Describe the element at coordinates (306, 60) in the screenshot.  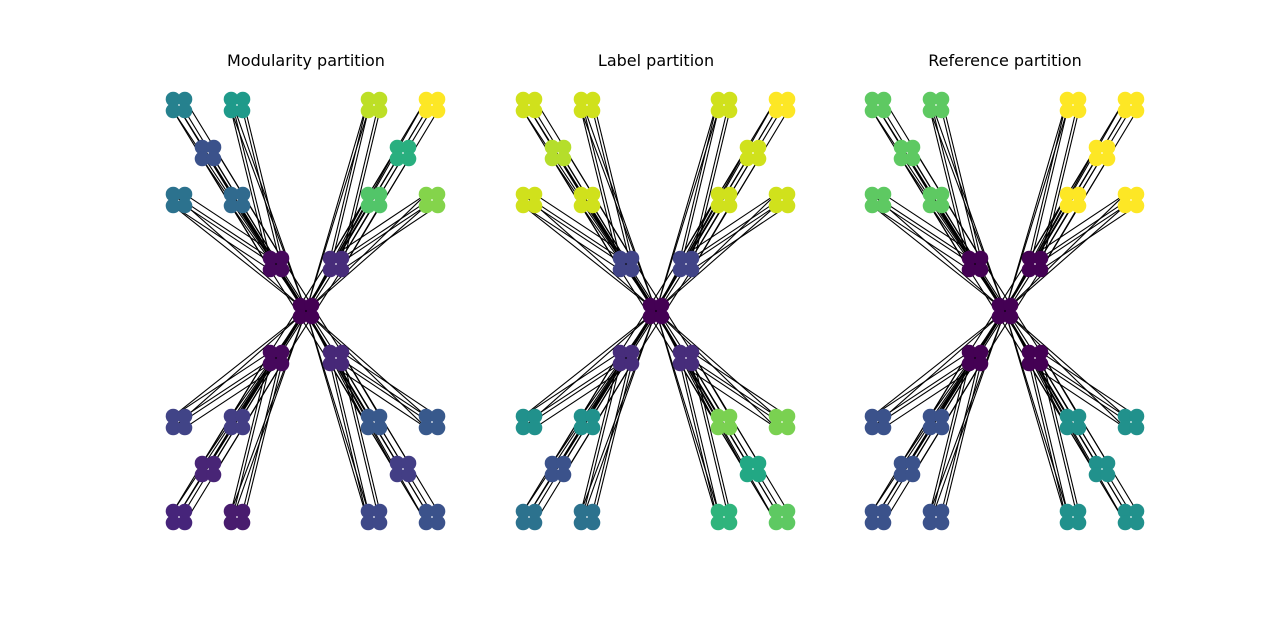
I see `panel-title-modularity: Modularity partition` at that location.